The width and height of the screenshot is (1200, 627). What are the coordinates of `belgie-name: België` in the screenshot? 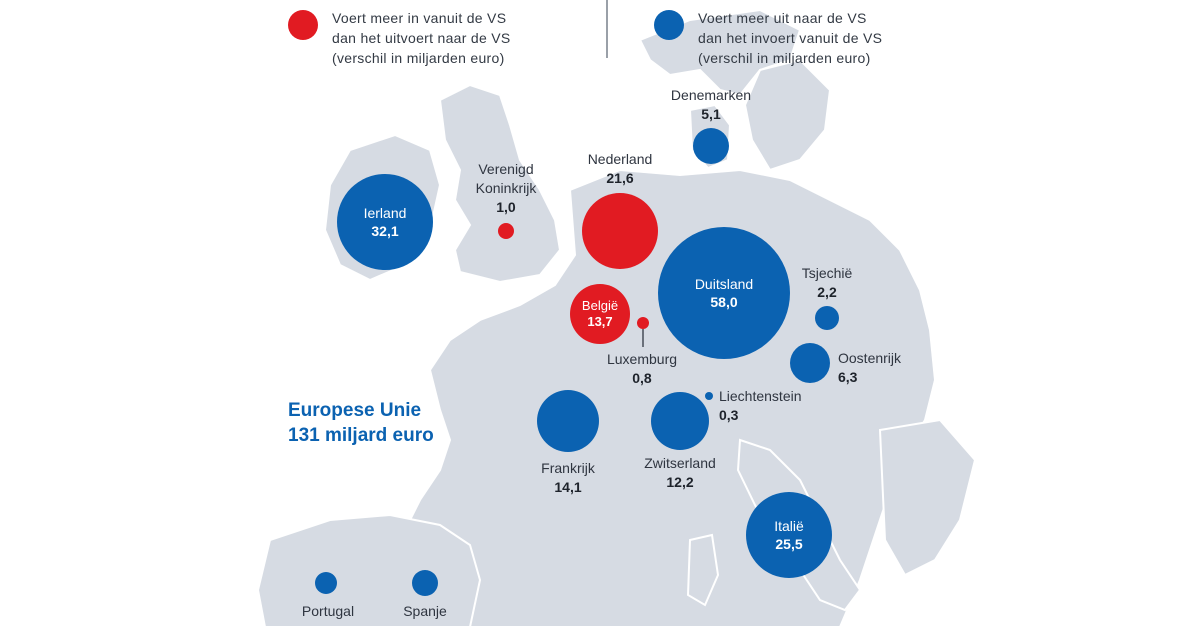 It's located at (600, 305).